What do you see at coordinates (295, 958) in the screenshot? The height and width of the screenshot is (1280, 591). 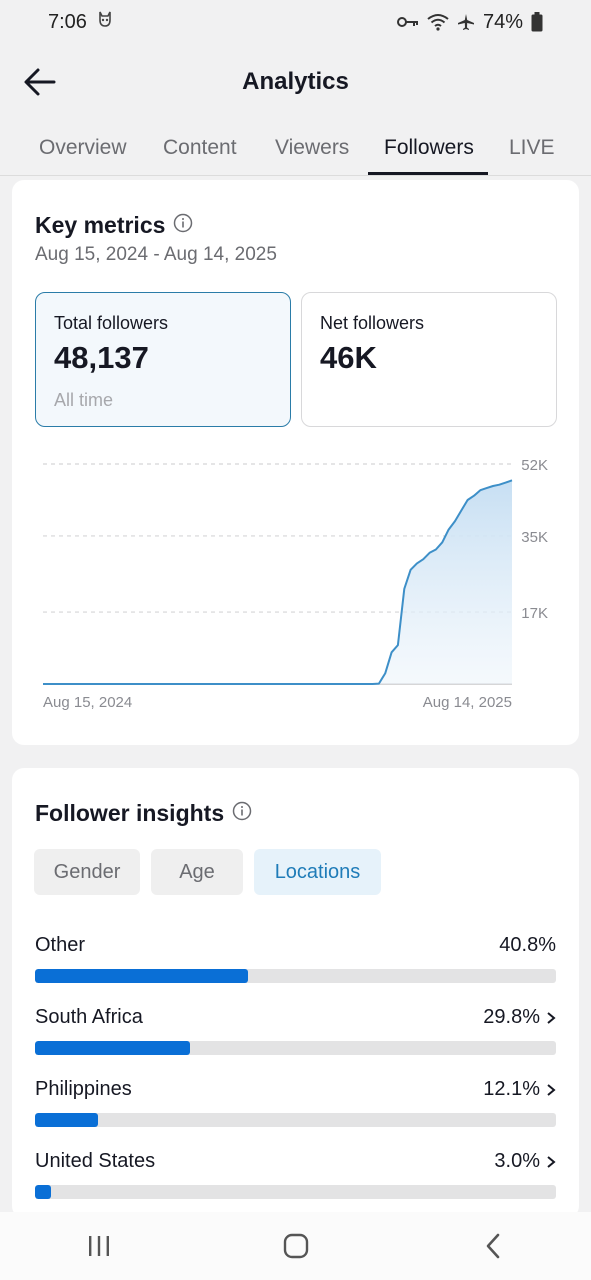 I see `location-row: Other 40.8%` at bounding box center [295, 958].